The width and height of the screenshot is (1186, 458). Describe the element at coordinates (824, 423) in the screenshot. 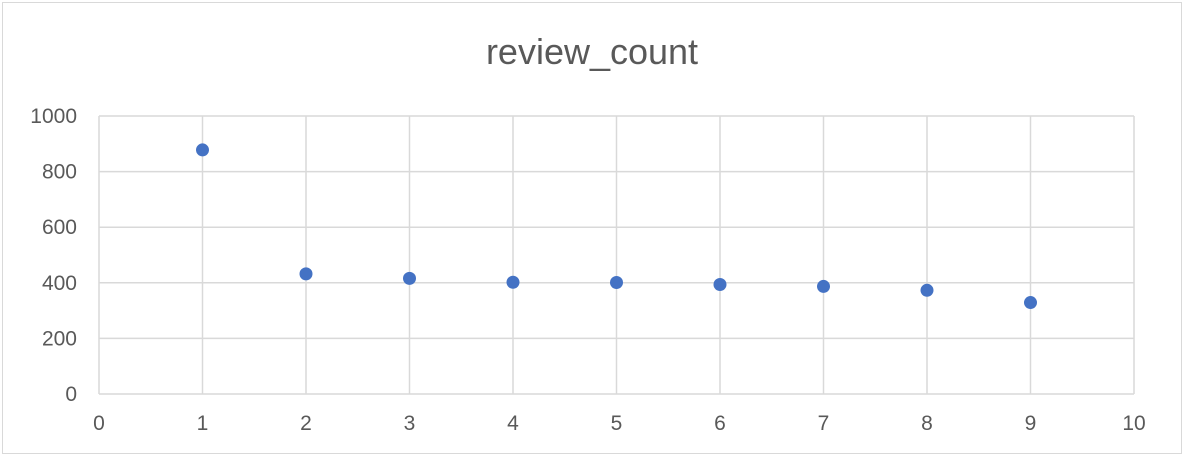

I see `x-tick-label-7: 7` at that location.